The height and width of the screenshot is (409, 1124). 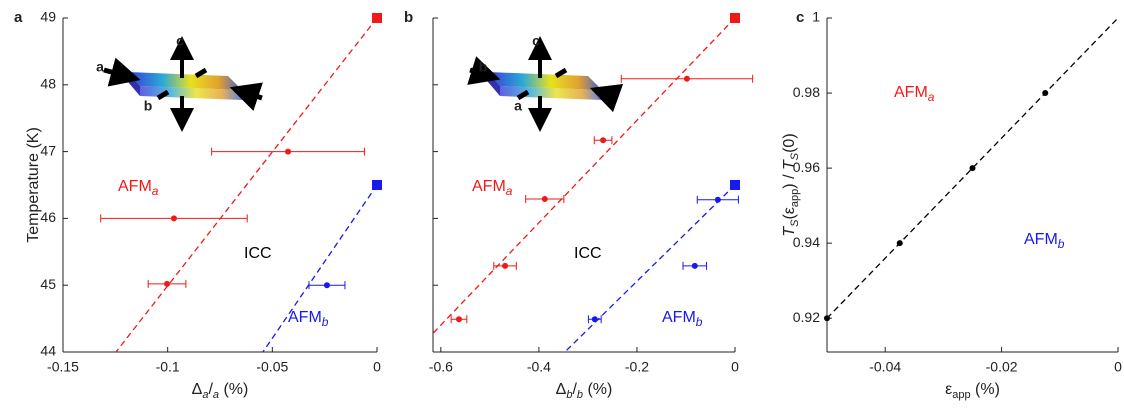 What do you see at coordinates (885, 367) in the screenshot?
I see `x-tick-label: -0.04` at bounding box center [885, 367].